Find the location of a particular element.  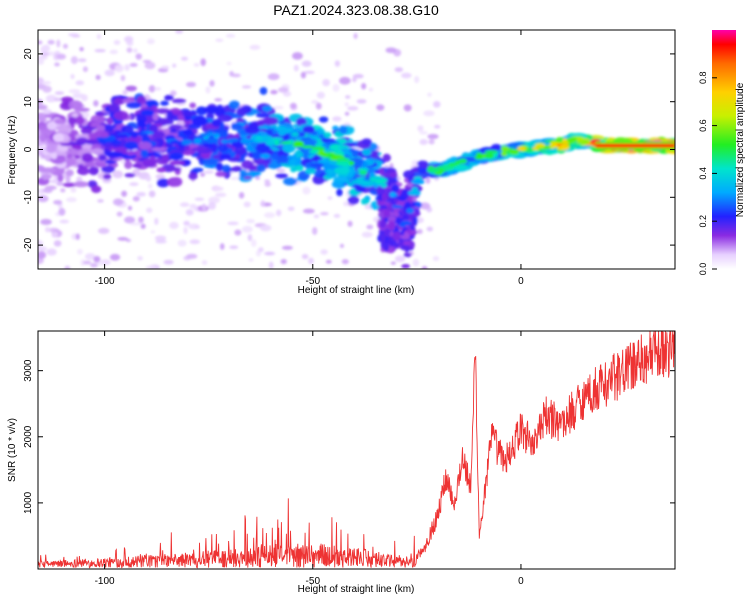

colorbar-ticks: 0.0 0.2 0.4 0.6 0.8 is located at coordinates (707, 174).